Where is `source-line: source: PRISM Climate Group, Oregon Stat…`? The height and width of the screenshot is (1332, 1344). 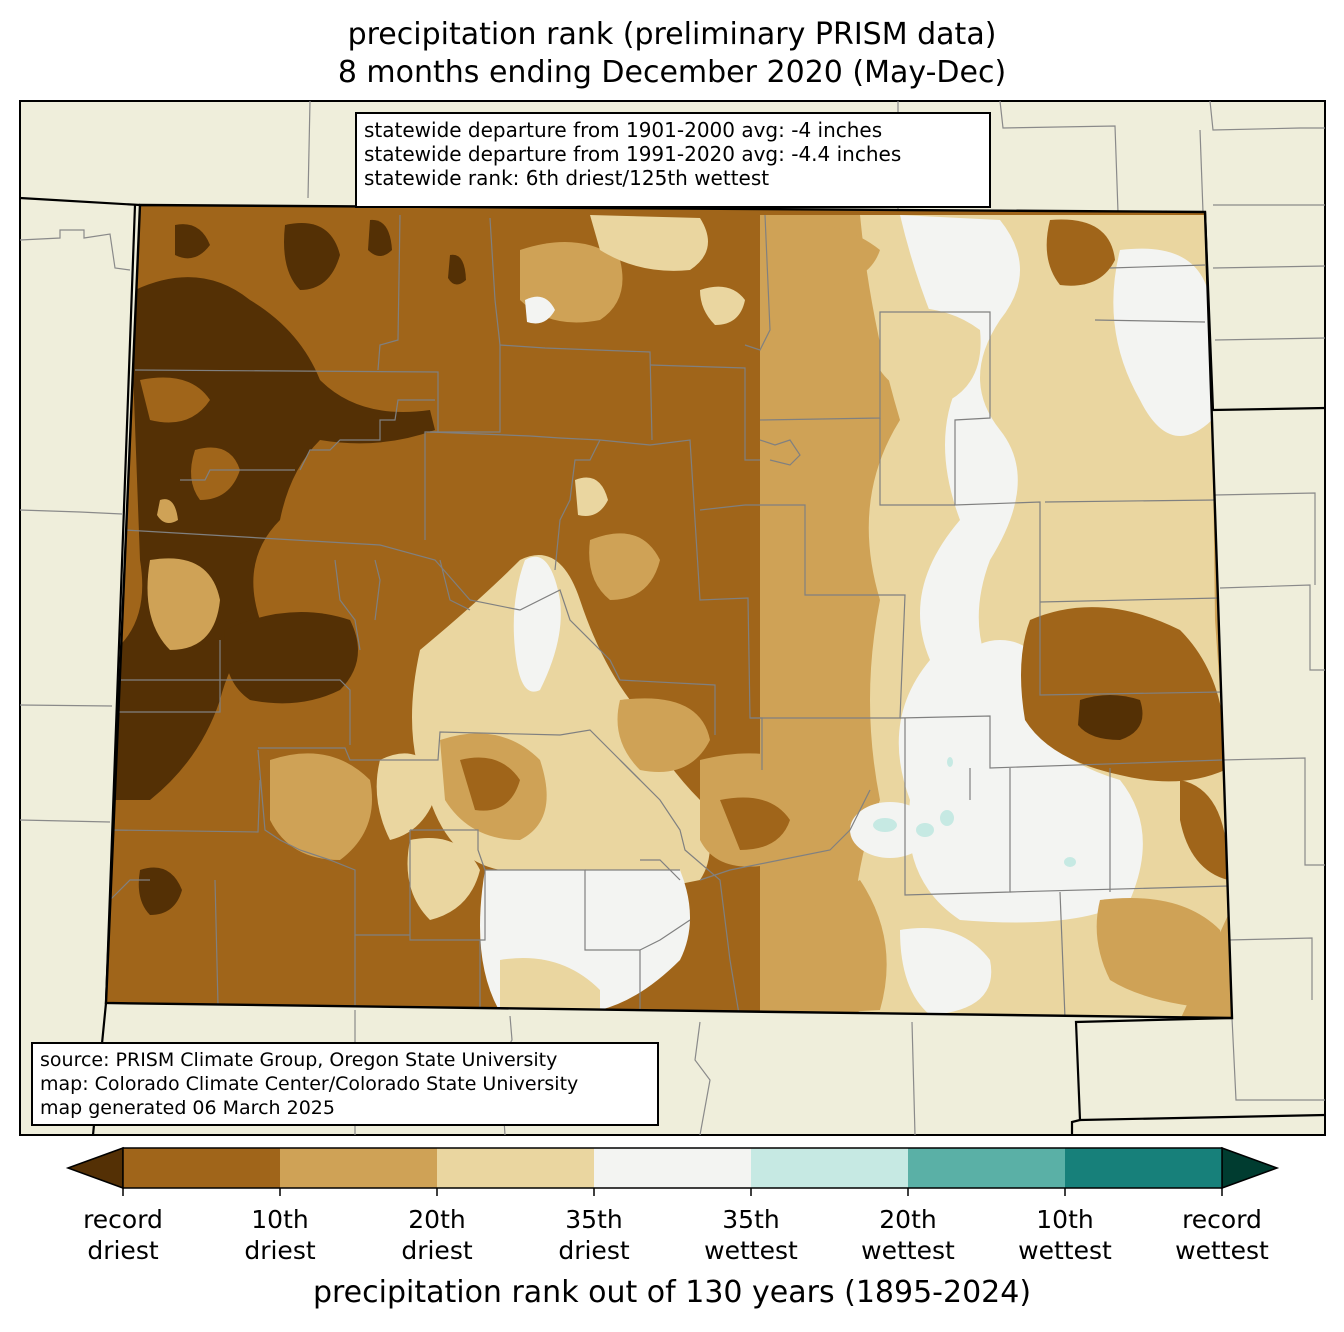 source-line: source: PRISM Climate Group, Oregon Stat… is located at coordinates (299, 1060).